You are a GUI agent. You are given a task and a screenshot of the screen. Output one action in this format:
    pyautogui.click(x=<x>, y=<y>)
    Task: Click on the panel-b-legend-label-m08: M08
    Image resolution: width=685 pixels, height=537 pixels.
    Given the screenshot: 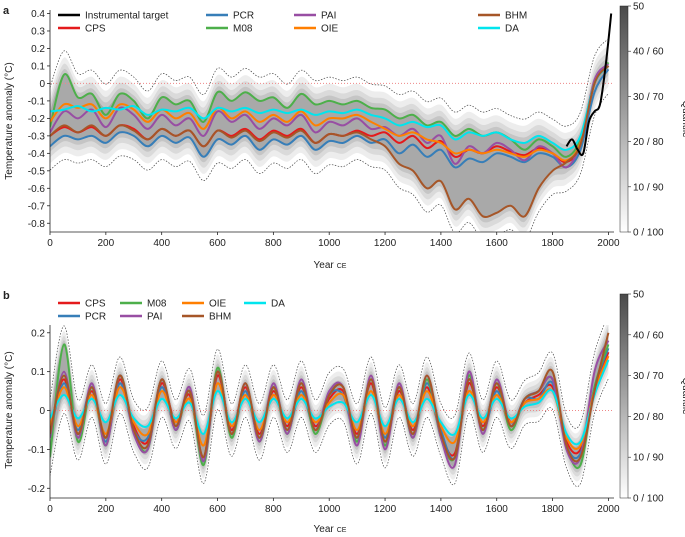 What is the action you would take?
    pyautogui.click(x=157, y=304)
    